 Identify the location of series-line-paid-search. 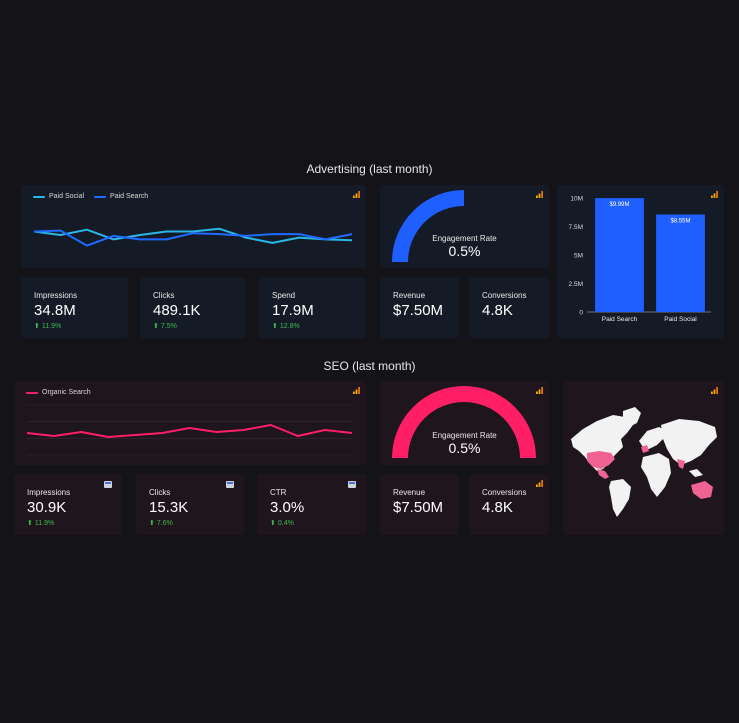
(193, 238).